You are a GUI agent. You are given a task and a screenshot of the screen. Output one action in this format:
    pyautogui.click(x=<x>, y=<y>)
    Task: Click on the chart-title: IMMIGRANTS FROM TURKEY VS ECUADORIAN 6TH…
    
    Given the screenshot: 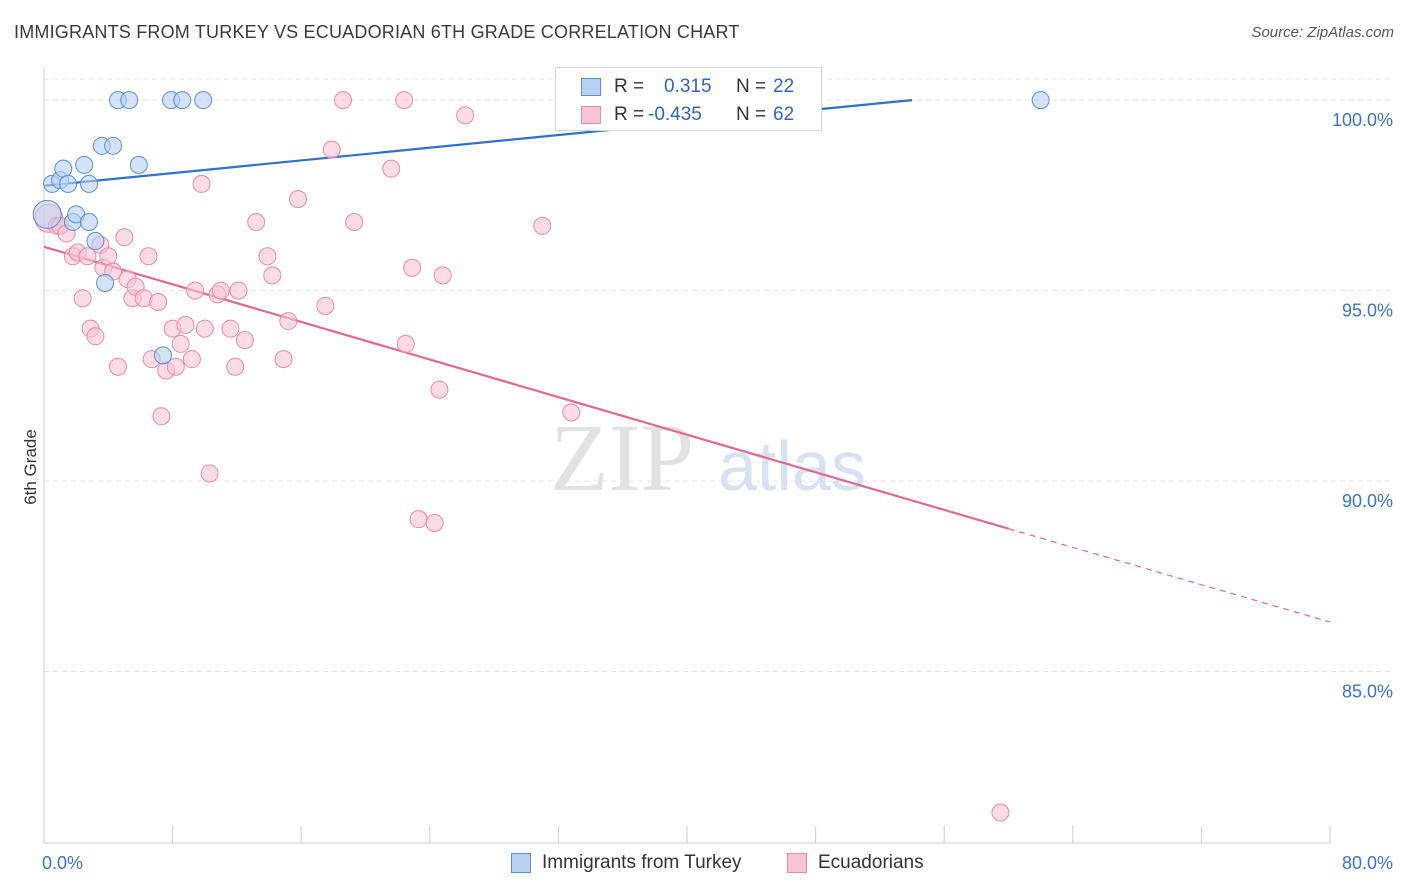 What is the action you would take?
    pyautogui.click(x=377, y=32)
    